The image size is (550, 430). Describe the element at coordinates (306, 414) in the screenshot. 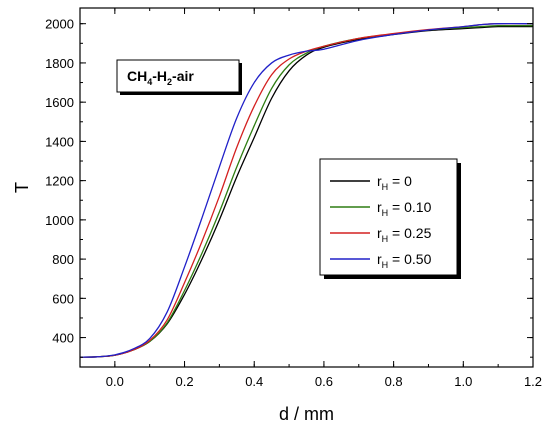

I see `x-axis-title: d / mm` at that location.